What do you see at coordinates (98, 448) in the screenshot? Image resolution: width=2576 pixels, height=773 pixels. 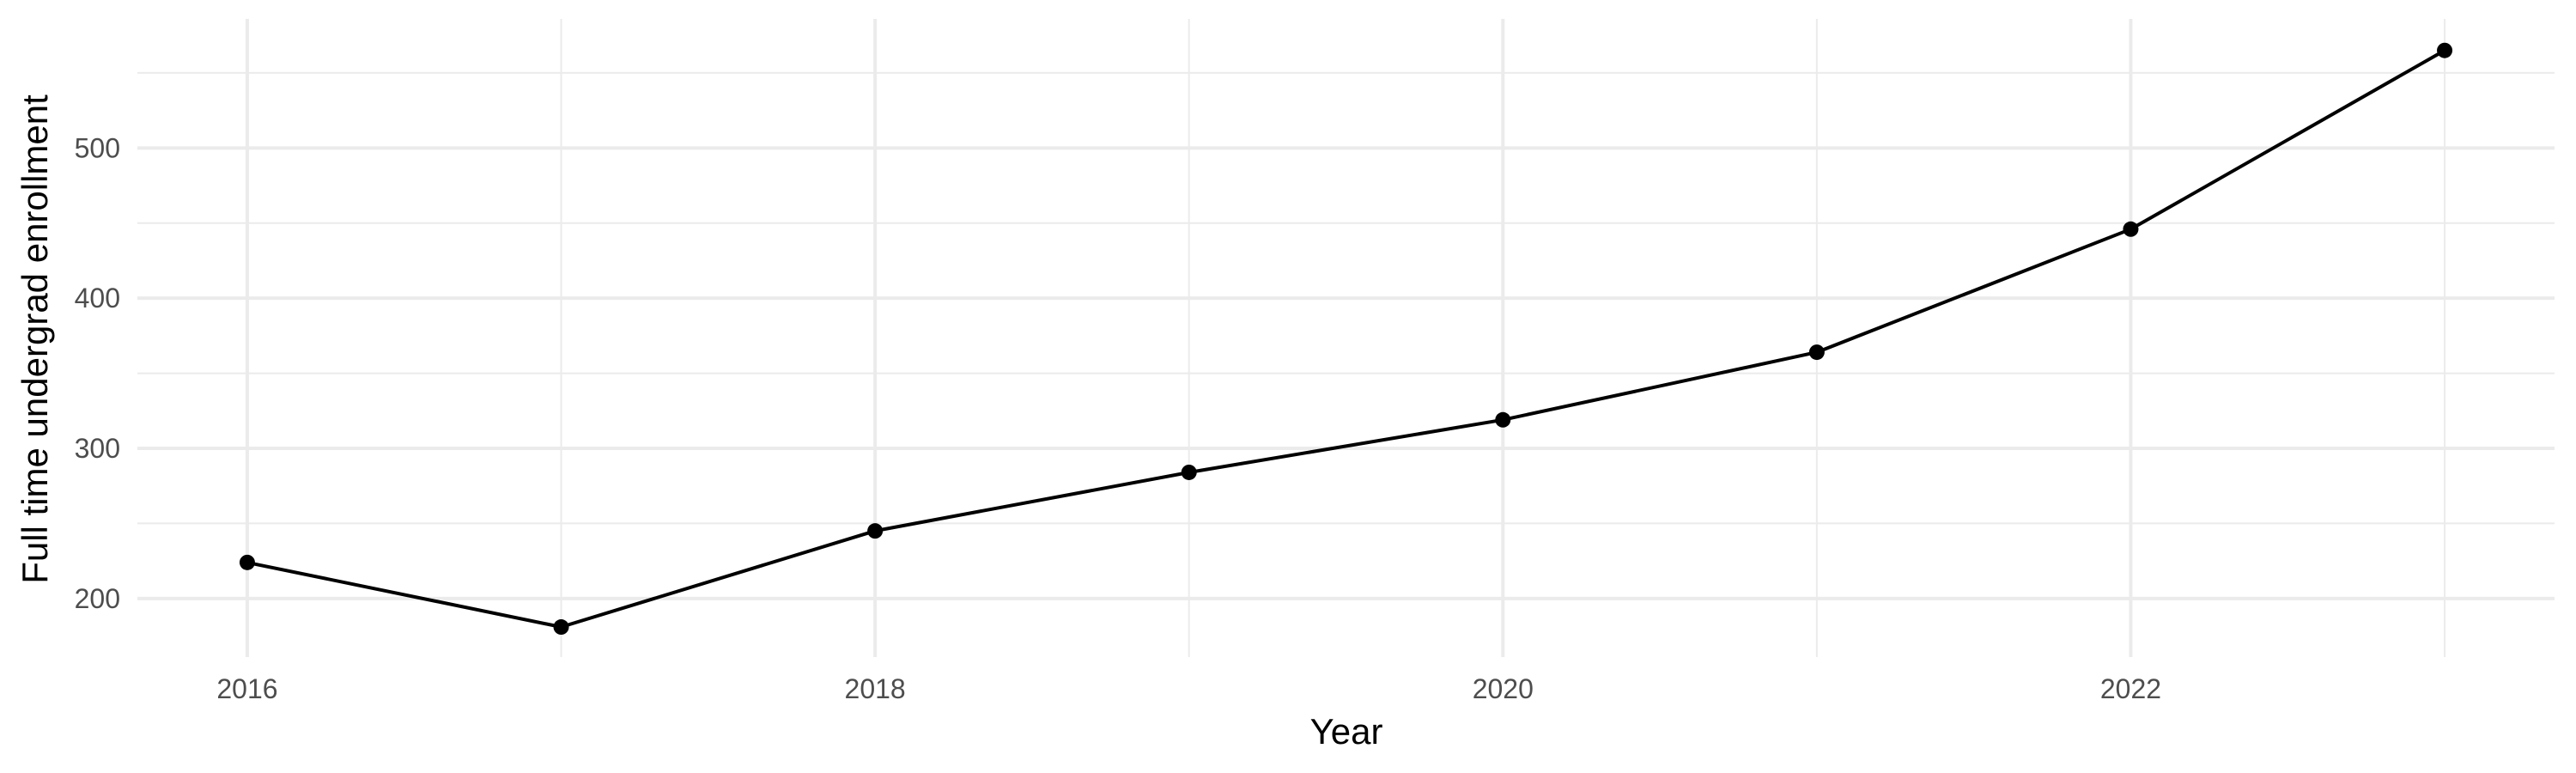 I see `y-tick-label: 300` at bounding box center [98, 448].